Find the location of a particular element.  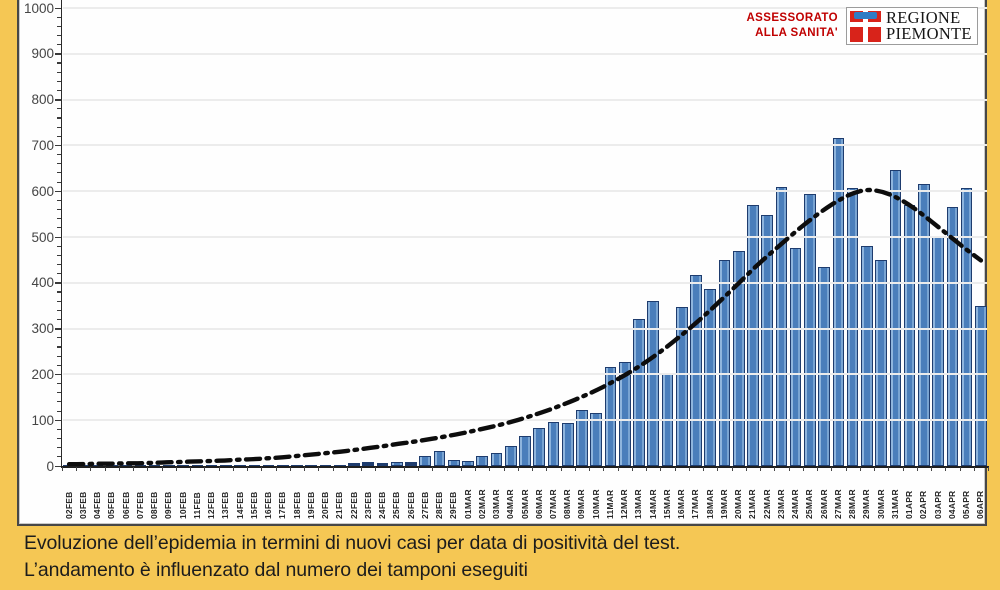

regione-piemonte-logo: REGIONE PIEMONTE is located at coordinates (912, 26).